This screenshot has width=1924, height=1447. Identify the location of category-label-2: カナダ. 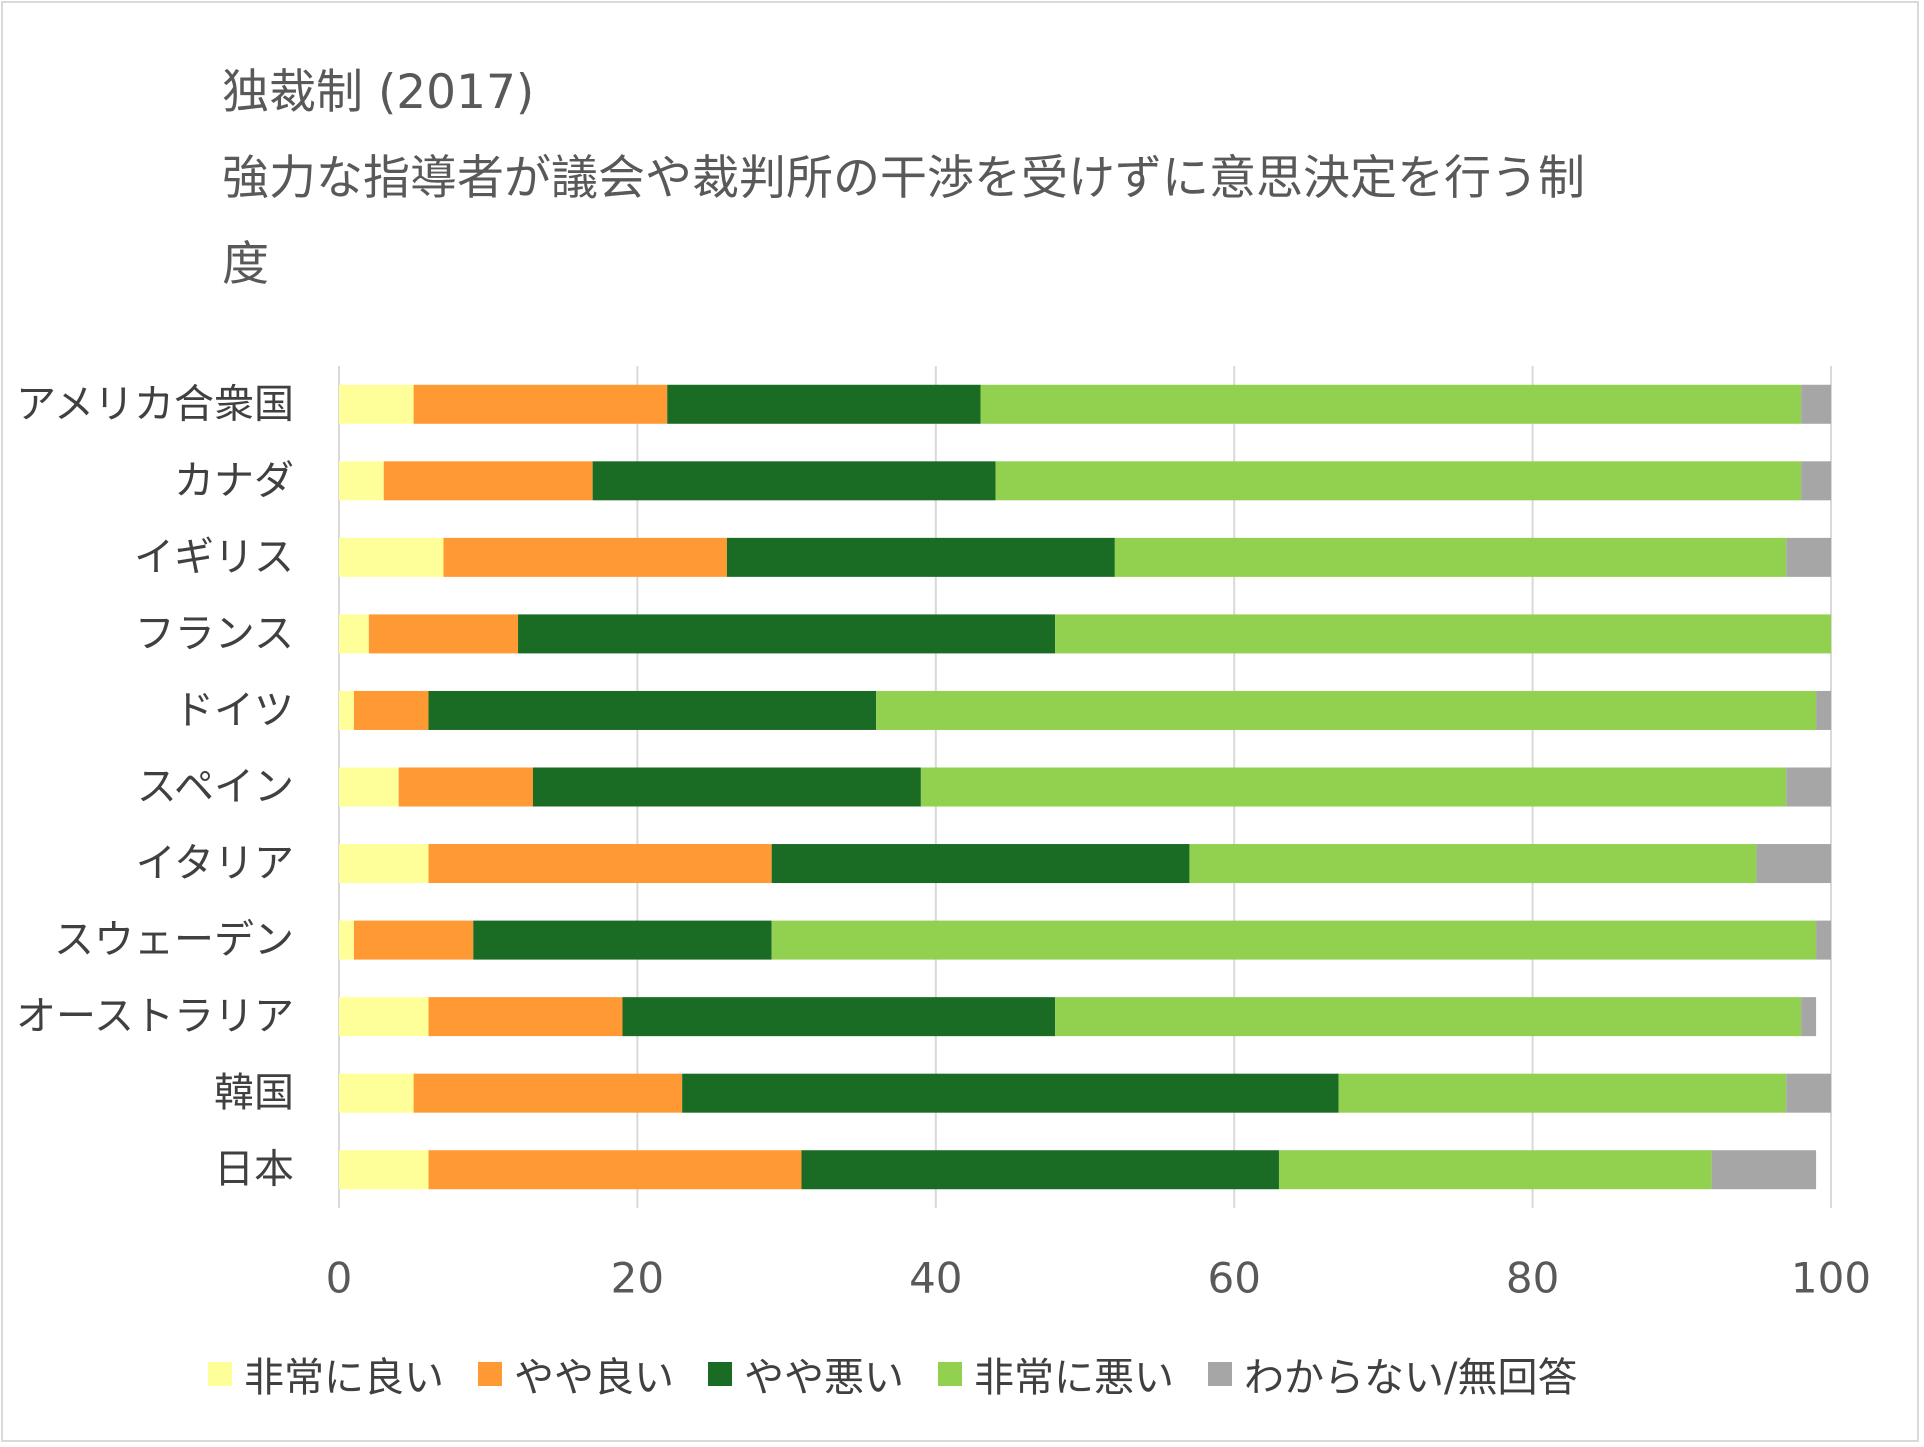
(234, 481).